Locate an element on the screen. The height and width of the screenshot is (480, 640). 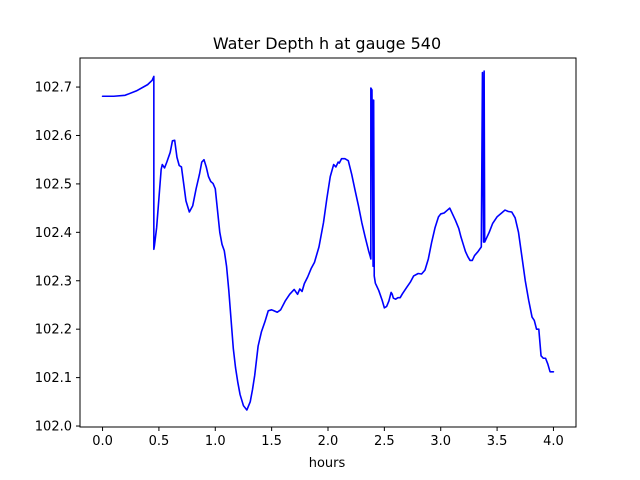
x-axis-label: hours is located at coordinates (327, 463).